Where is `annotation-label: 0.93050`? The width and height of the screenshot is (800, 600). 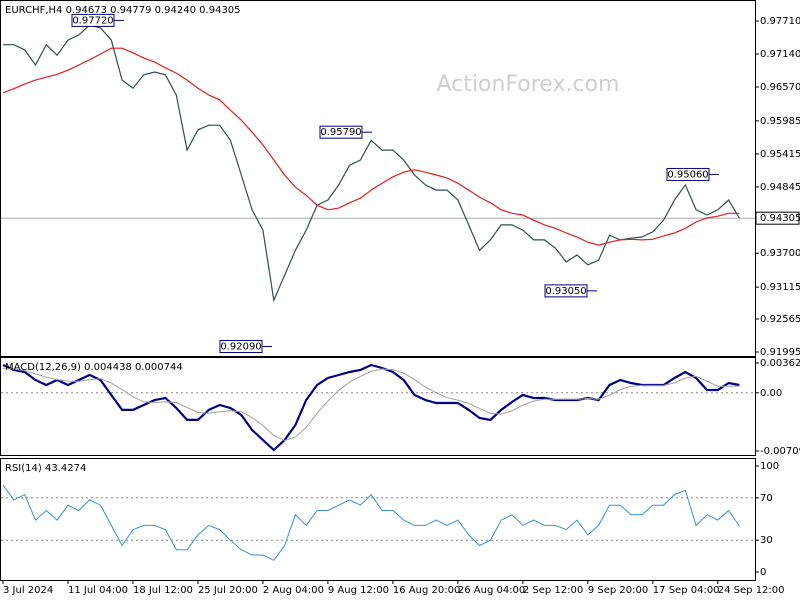
annotation-label: 0.93050 is located at coordinates (565, 291).